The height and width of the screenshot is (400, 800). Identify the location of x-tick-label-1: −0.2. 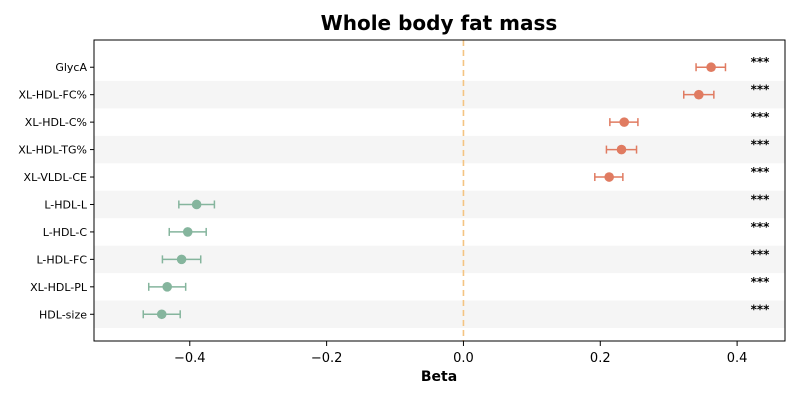
(327, 358).